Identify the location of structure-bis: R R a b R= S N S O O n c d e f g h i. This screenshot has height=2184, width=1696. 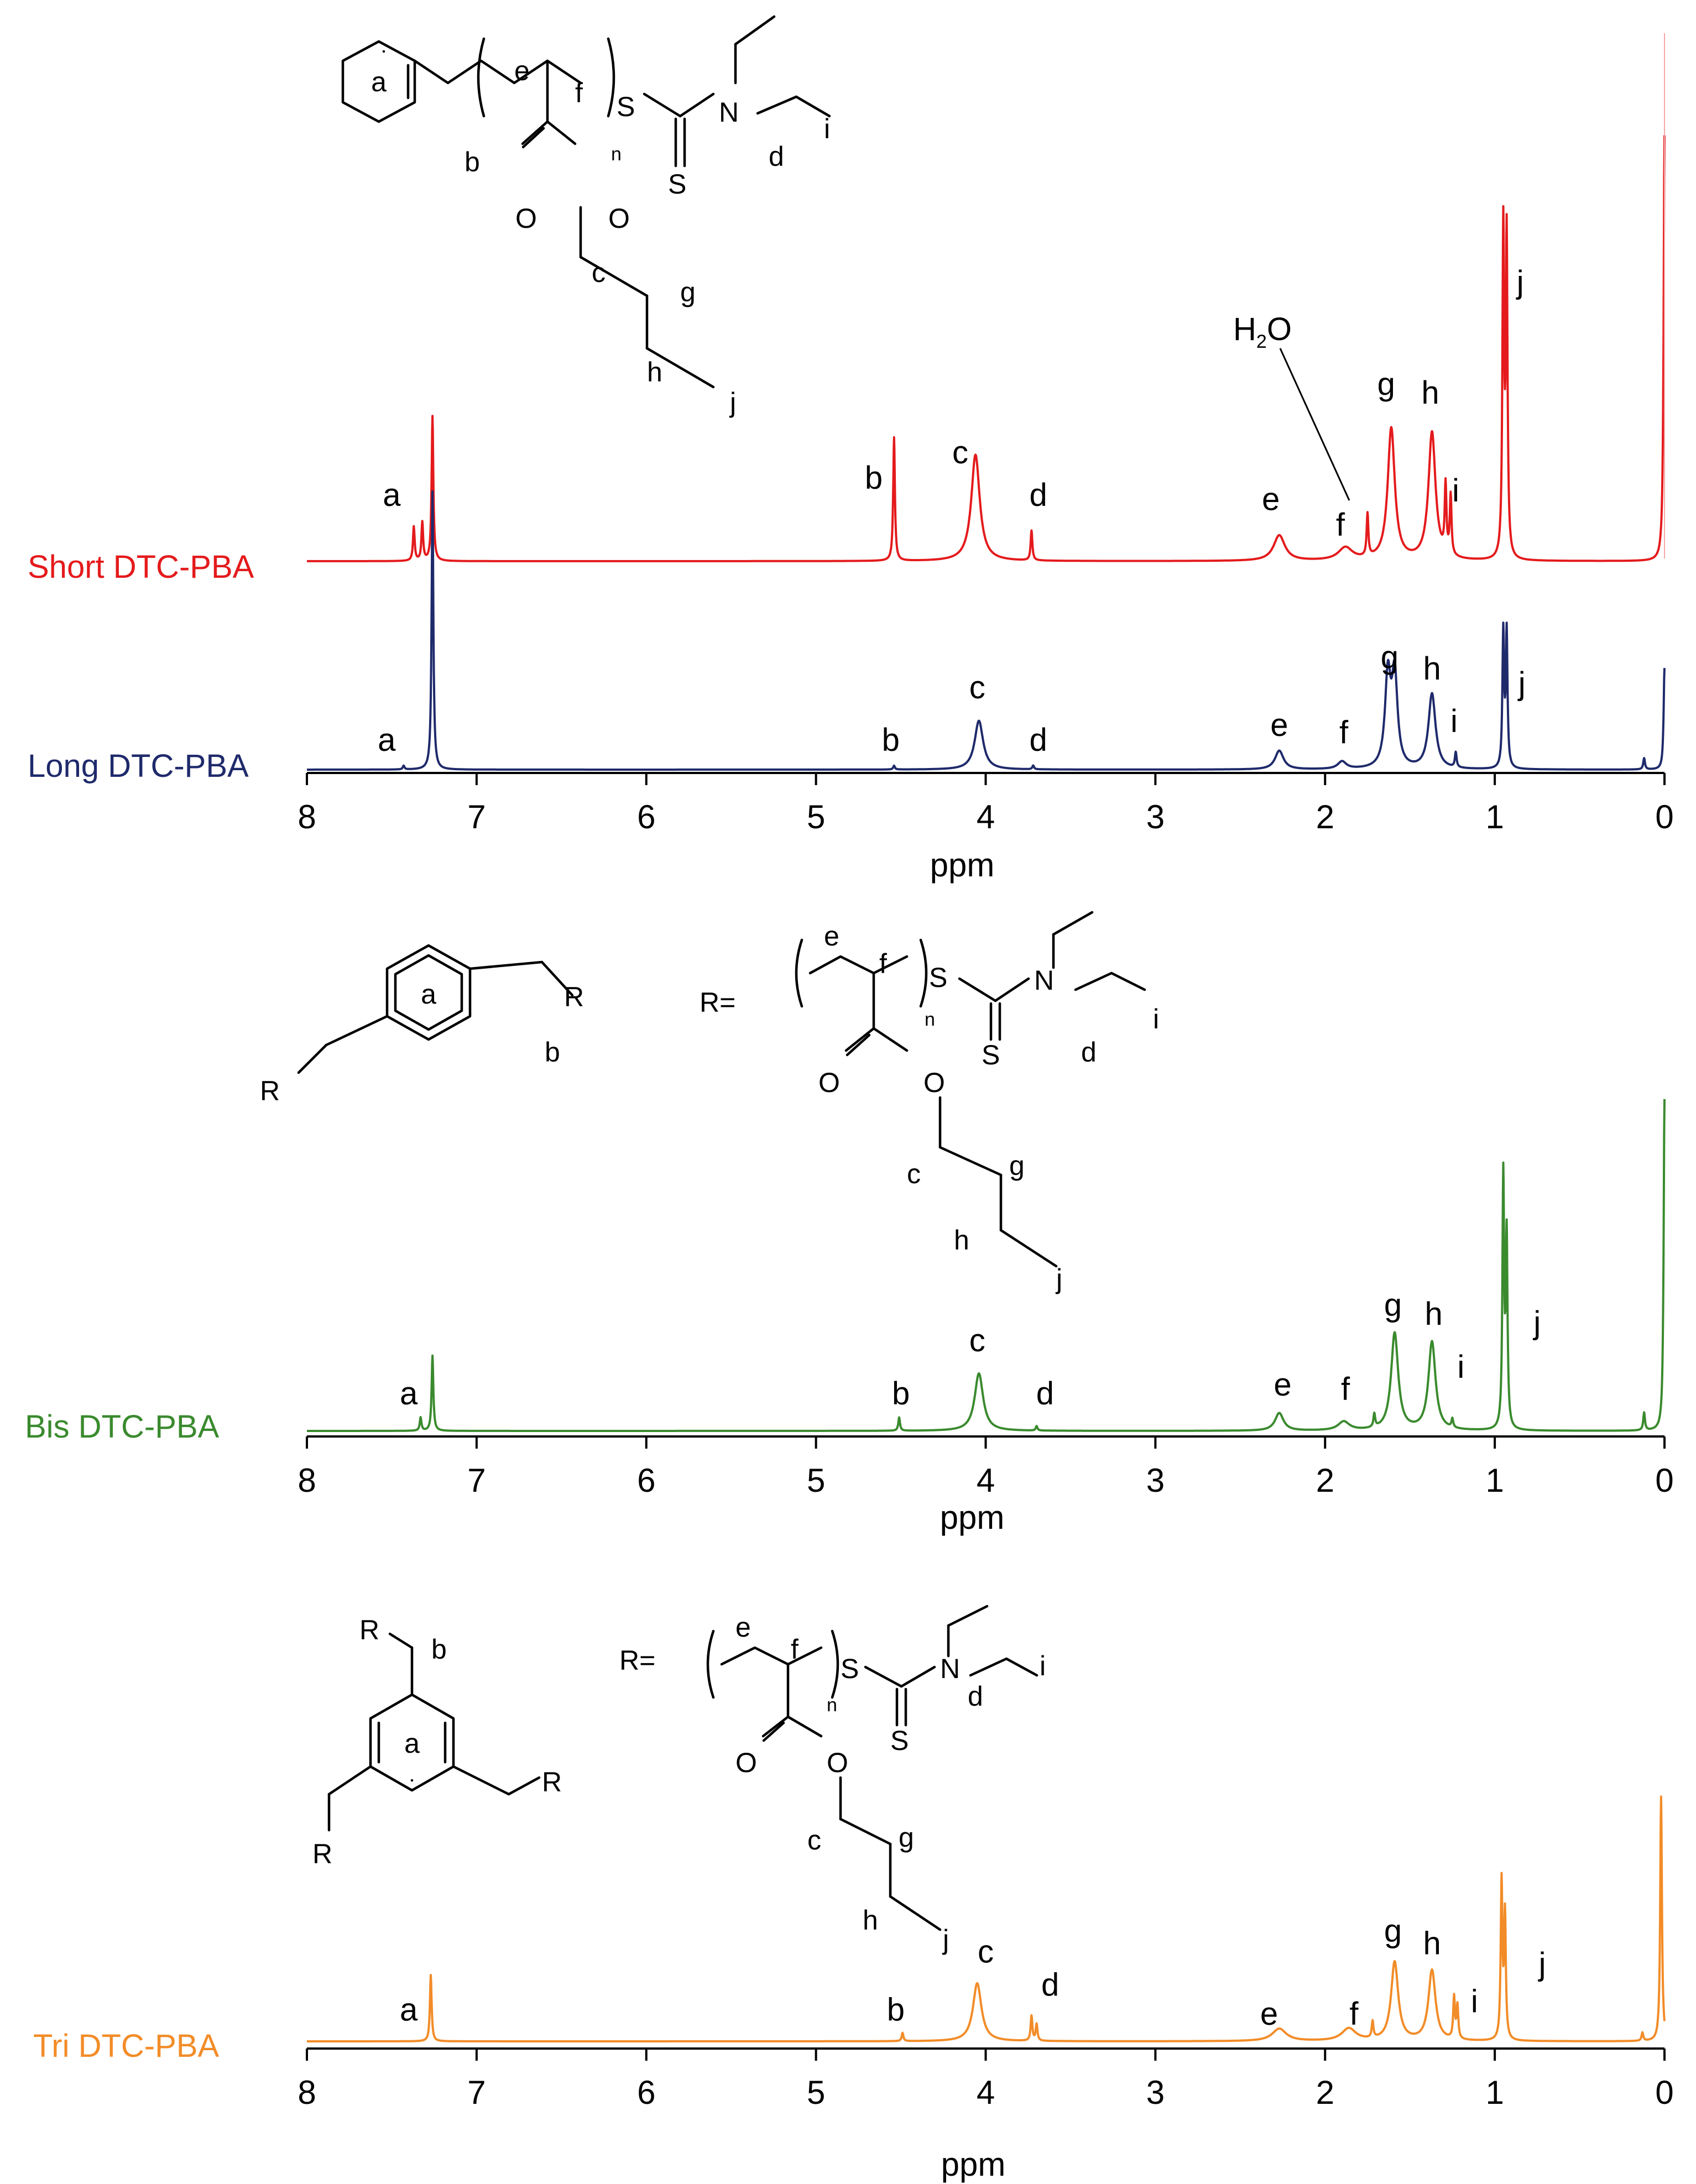
(709, 1102).